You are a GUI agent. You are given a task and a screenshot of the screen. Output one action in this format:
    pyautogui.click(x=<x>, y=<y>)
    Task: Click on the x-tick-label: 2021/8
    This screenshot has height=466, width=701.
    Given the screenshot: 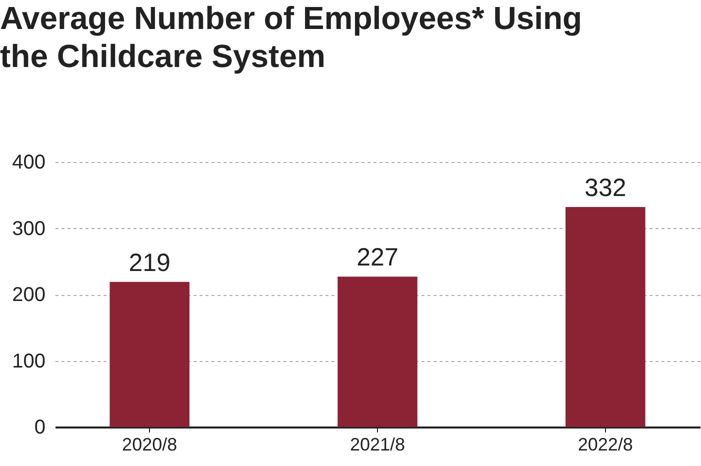 What is the action you would take?
    pyautogui.click(x=378, y=444)
    